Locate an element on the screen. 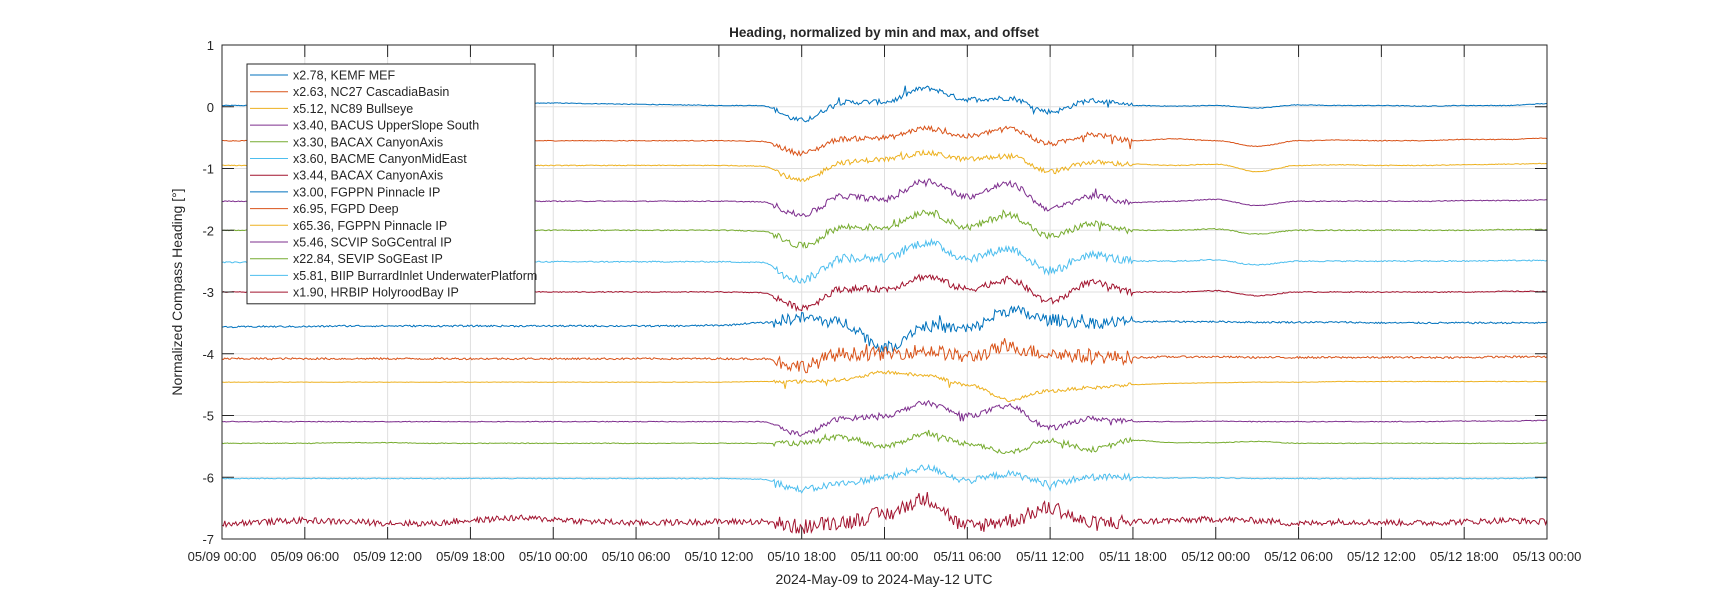  x-tick-label: 05/10 06:00 is located at coordinates (636, 556).